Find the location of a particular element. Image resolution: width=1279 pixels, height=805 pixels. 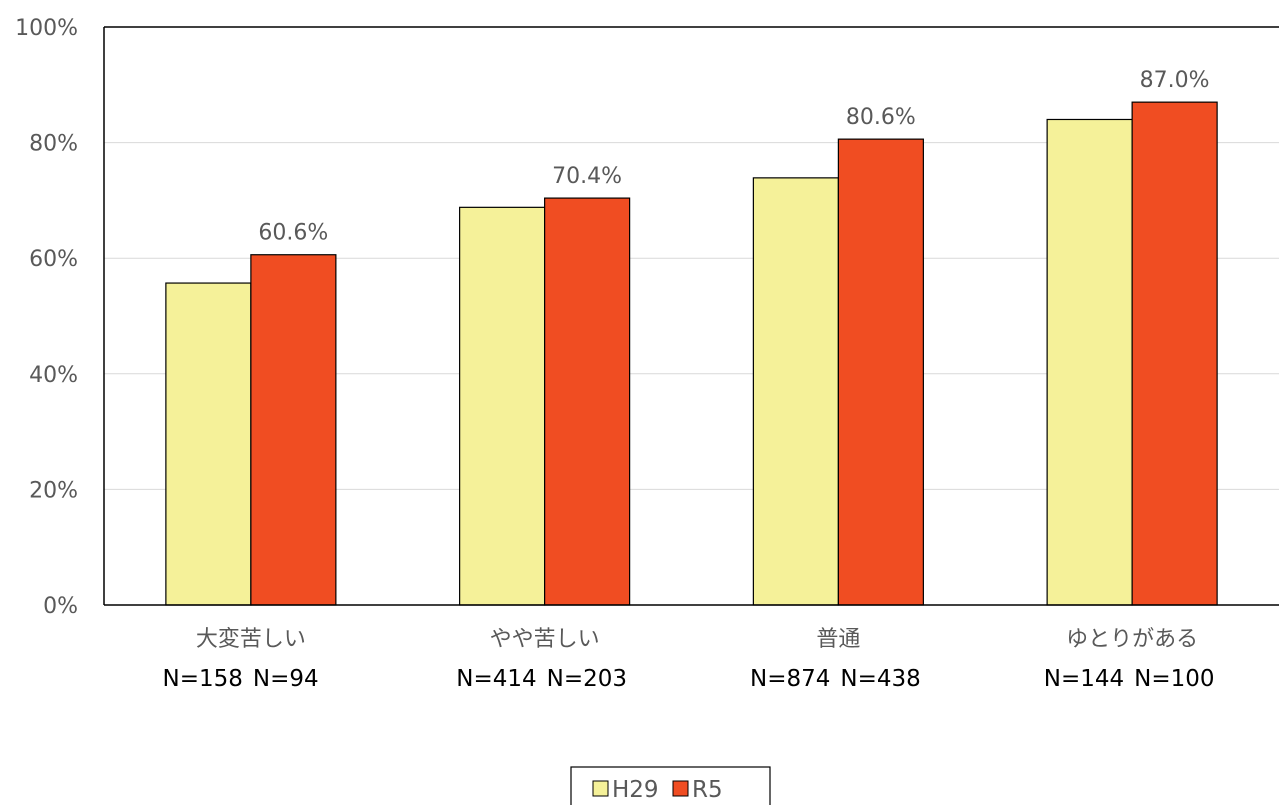

legend-swatch-R5 is located at coordinates (680, 788).